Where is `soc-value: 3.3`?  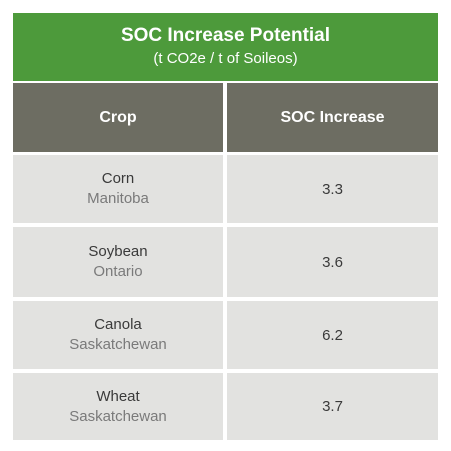 soc-value: 3.3 is located at coordinates (332, 189).